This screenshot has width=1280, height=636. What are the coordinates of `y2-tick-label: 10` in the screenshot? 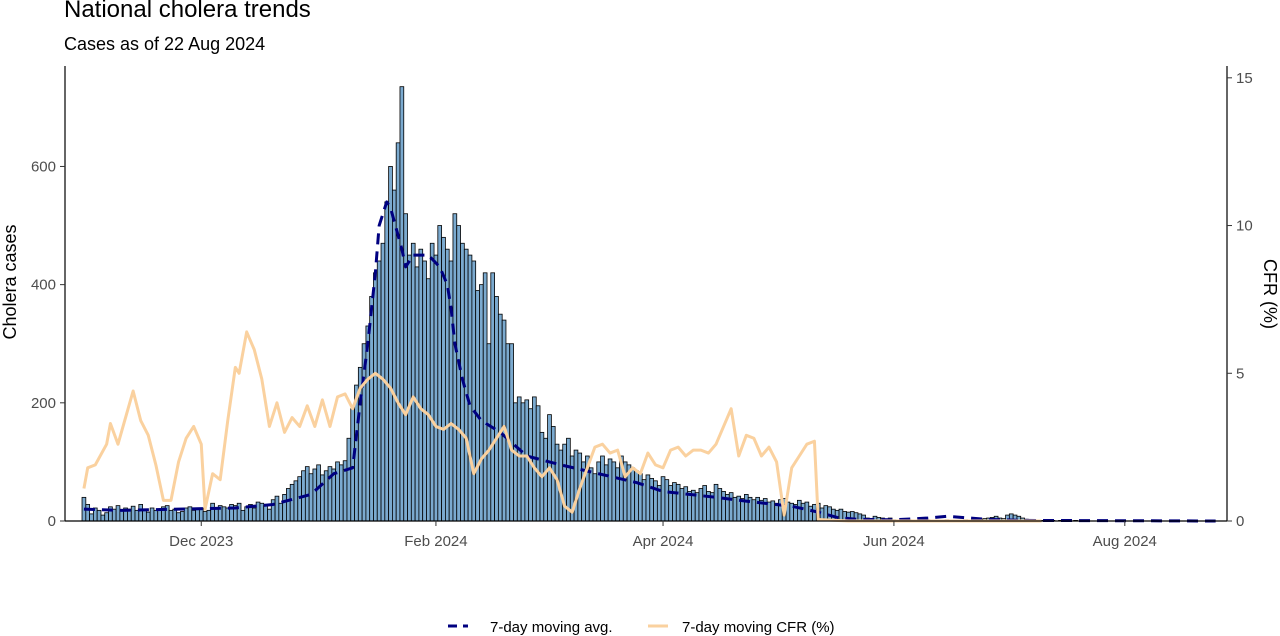 It's located at (1244, 226).